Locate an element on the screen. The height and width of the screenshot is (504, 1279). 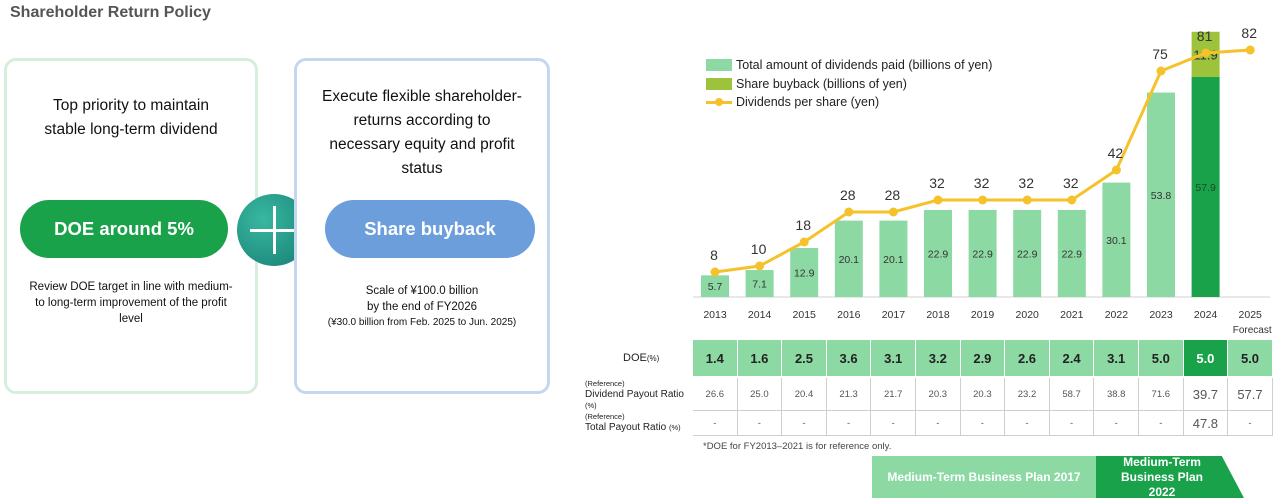
doe-cell-2017: 3.1 is located at coordinates (893, 358).